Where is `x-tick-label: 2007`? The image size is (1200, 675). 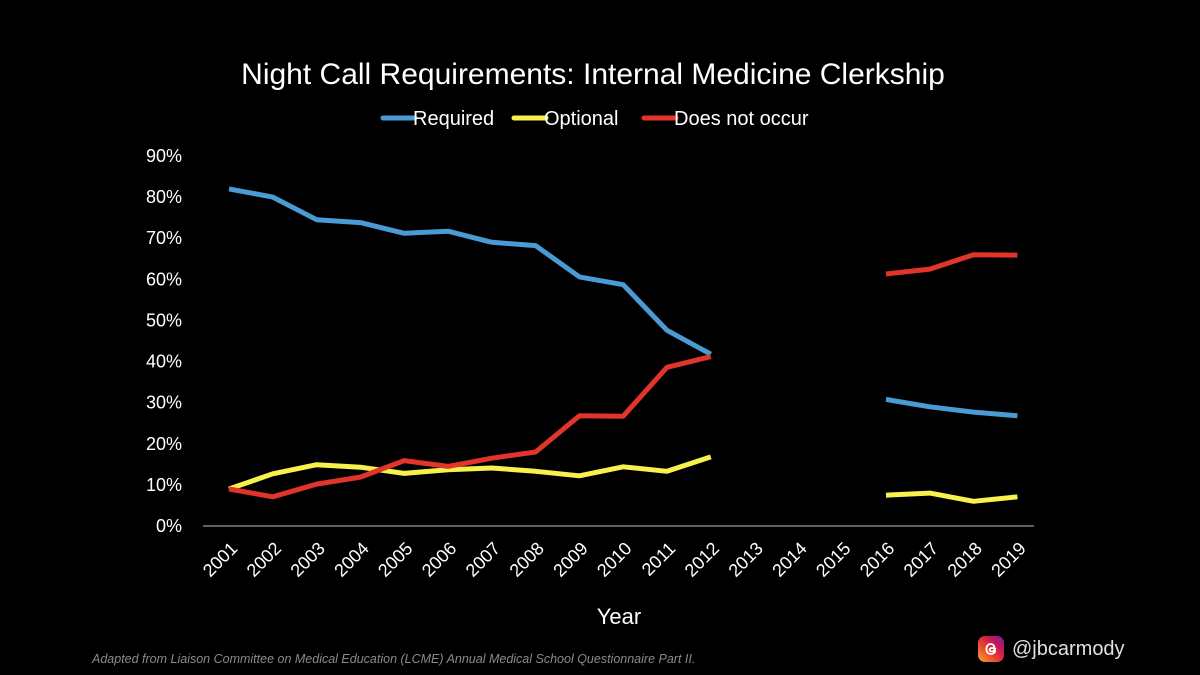 x-tick-label: 2007 is located at coordinates (483, 559).